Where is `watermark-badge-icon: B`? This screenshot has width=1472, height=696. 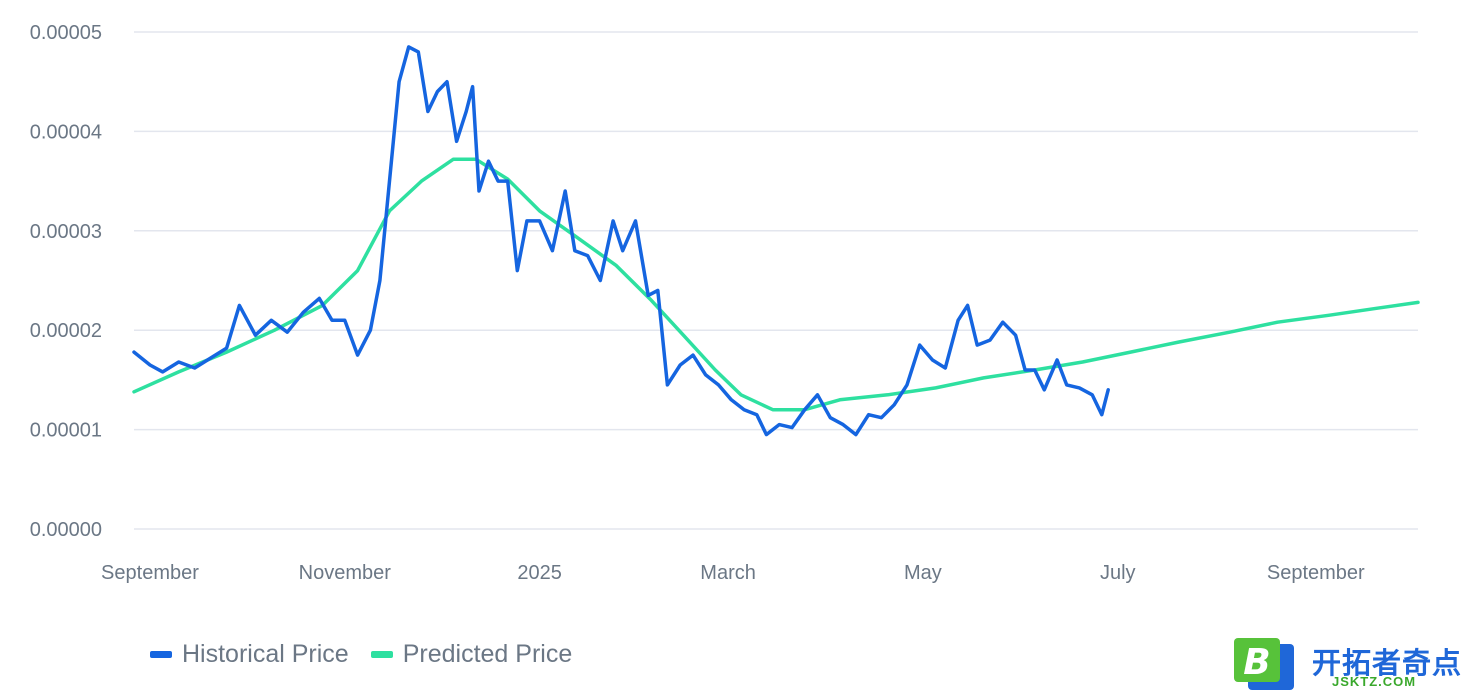
watermark-badge-icon: B is located at coordinates (1264, 664).